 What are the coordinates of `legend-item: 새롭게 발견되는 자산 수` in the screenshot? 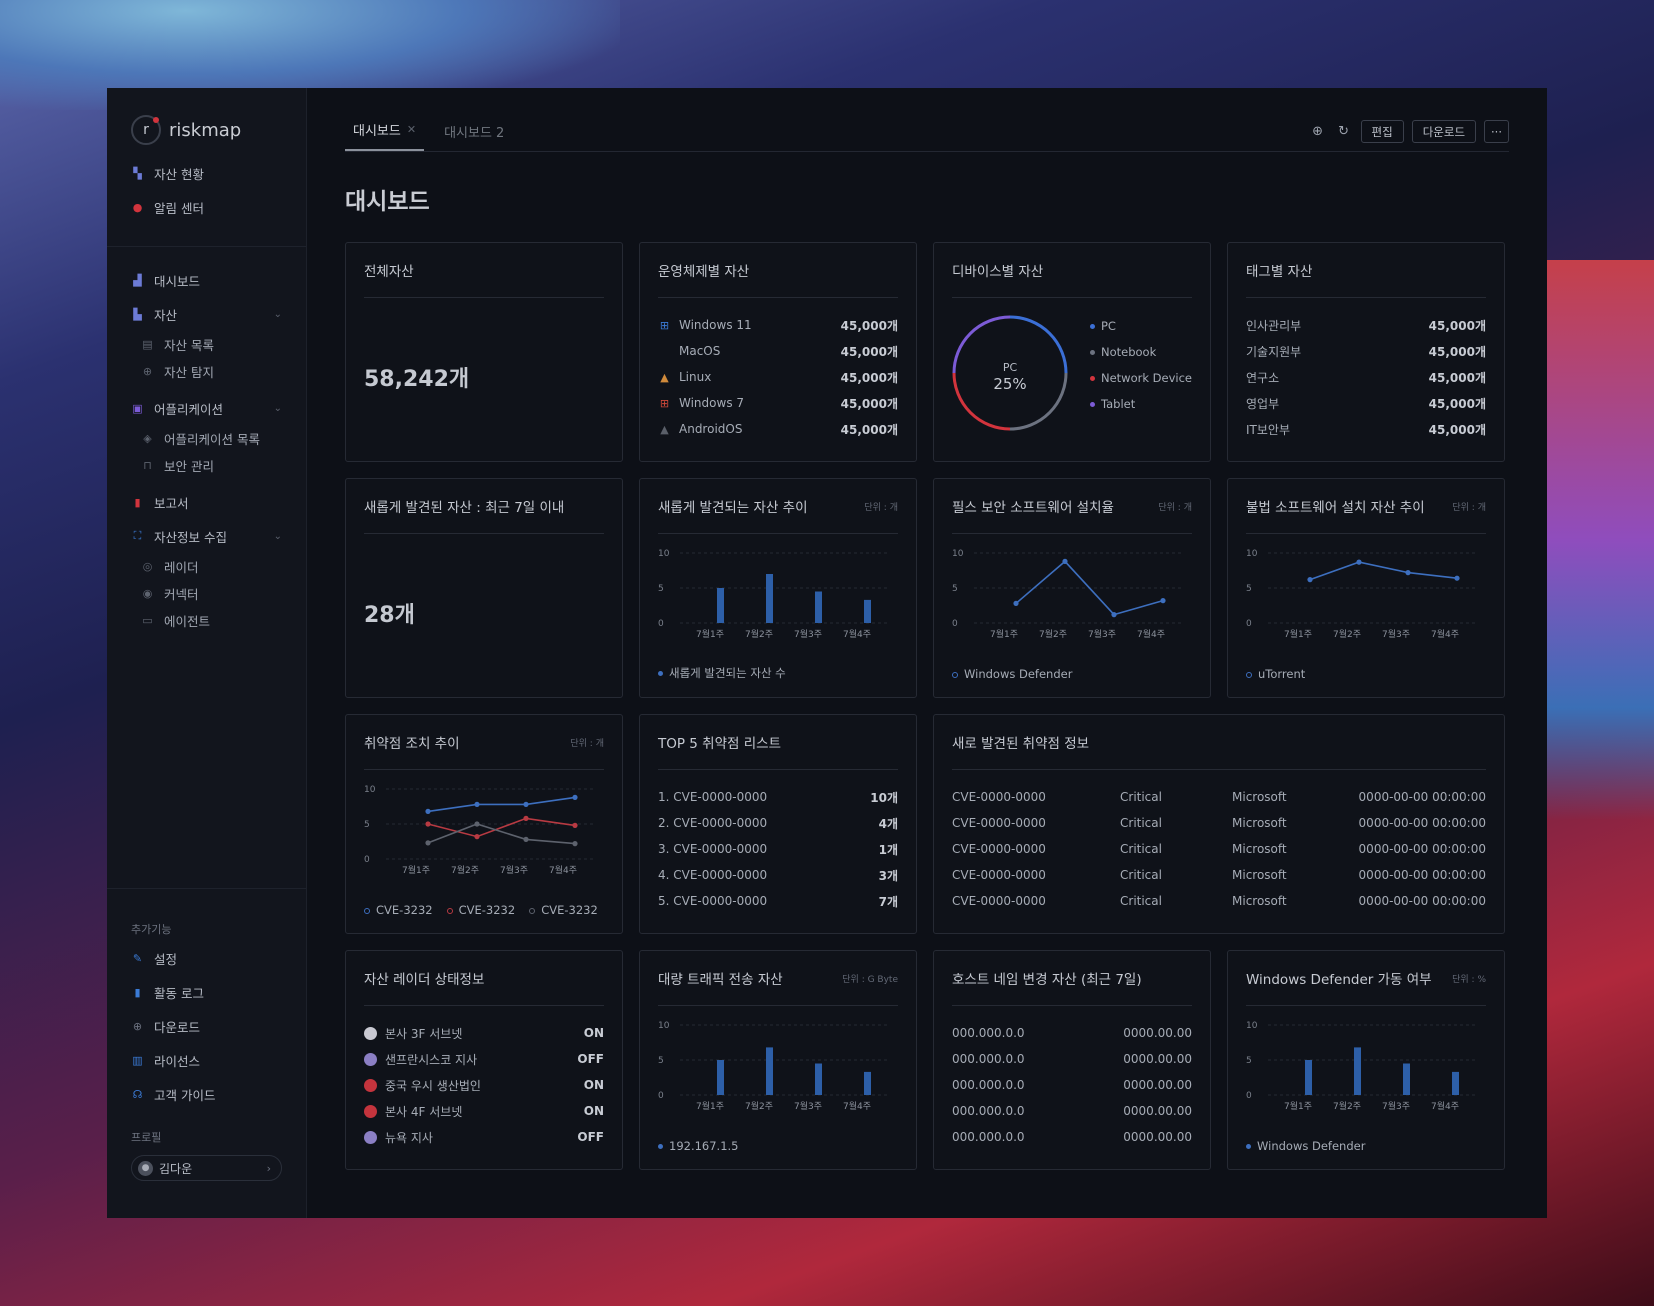 It's located at (722, 673).